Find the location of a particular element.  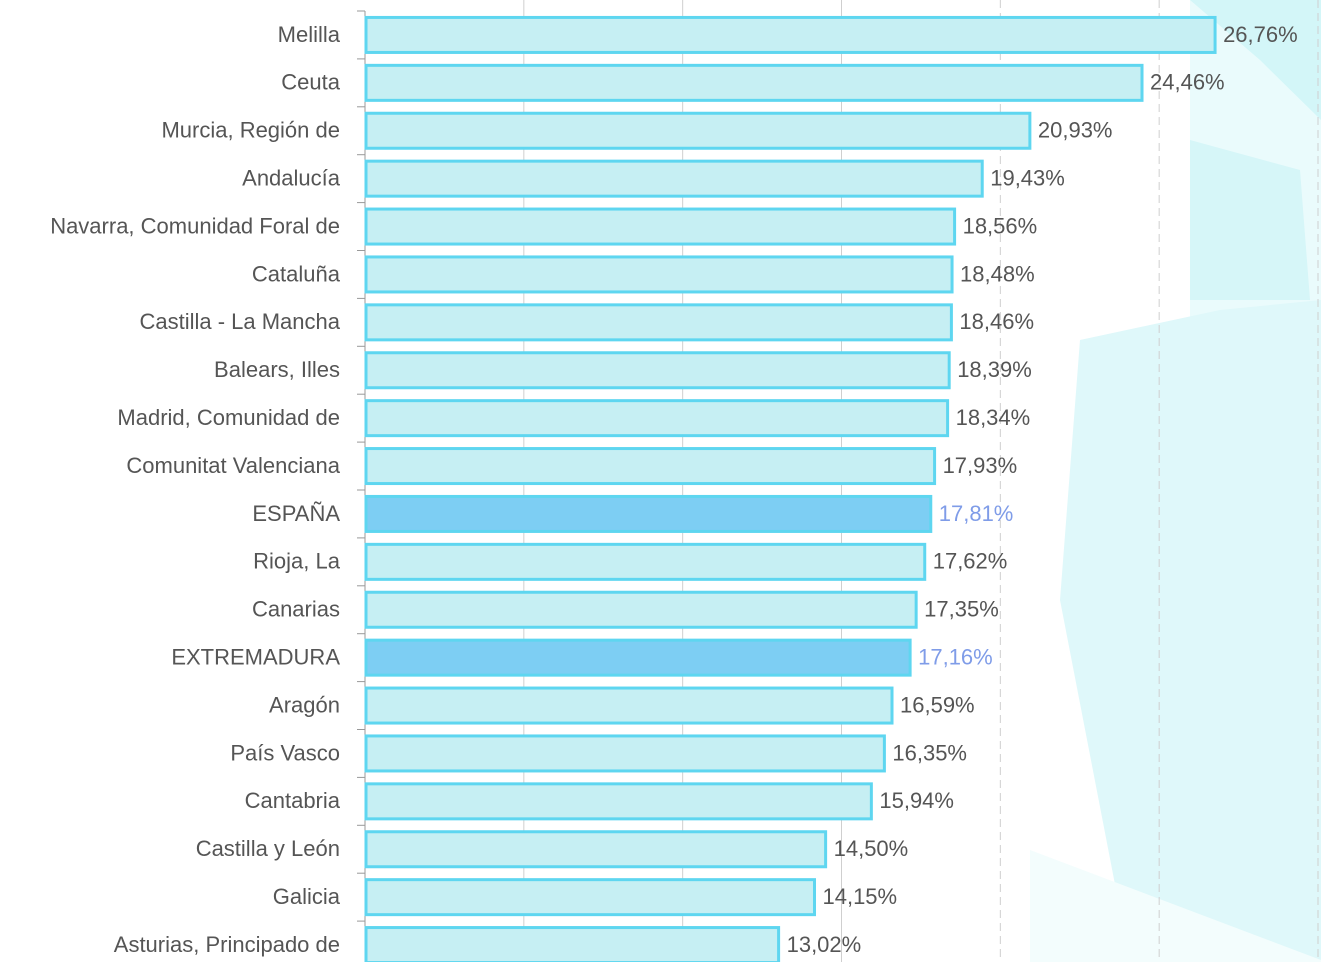

y-tick-label: Castilla - La Mancha is located at coordinates (239, 321).